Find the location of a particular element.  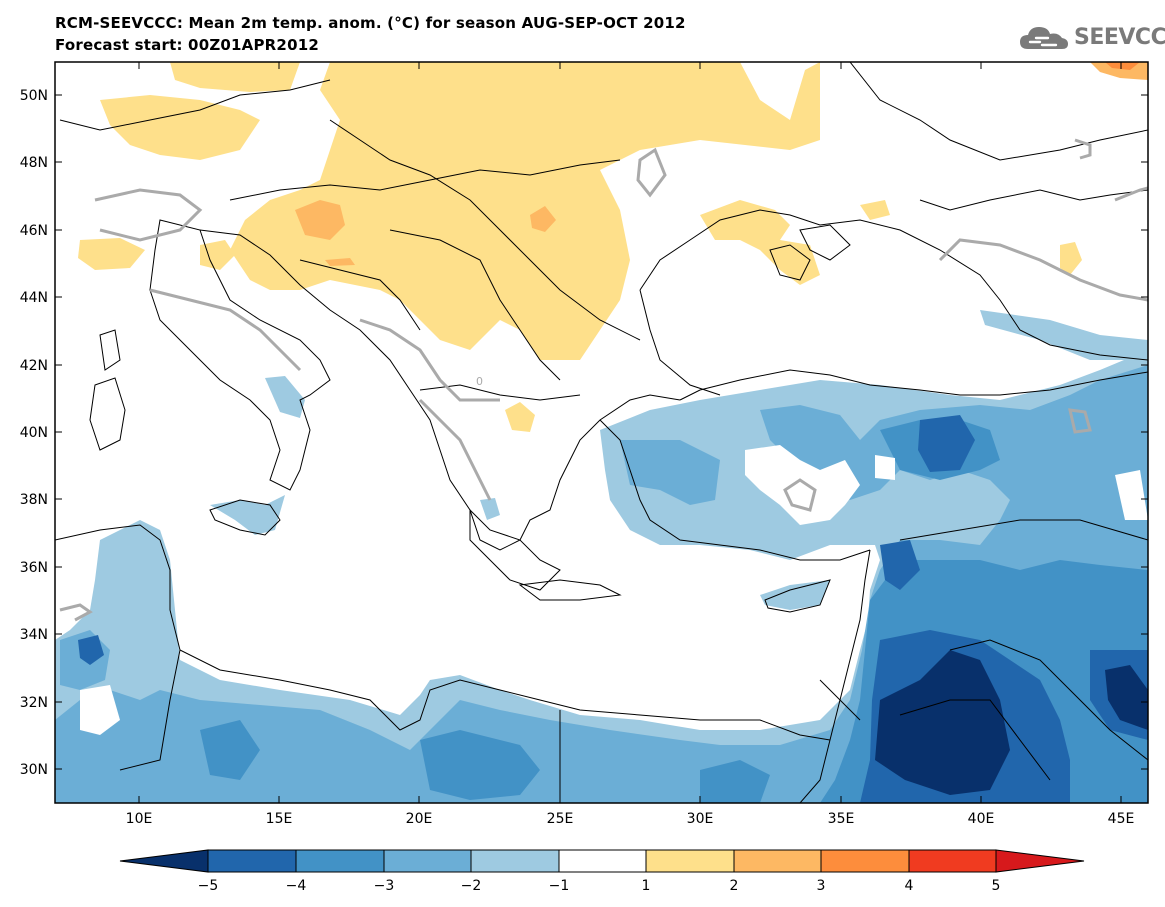

lon-label: 20E is located at coordinates (419, 819).